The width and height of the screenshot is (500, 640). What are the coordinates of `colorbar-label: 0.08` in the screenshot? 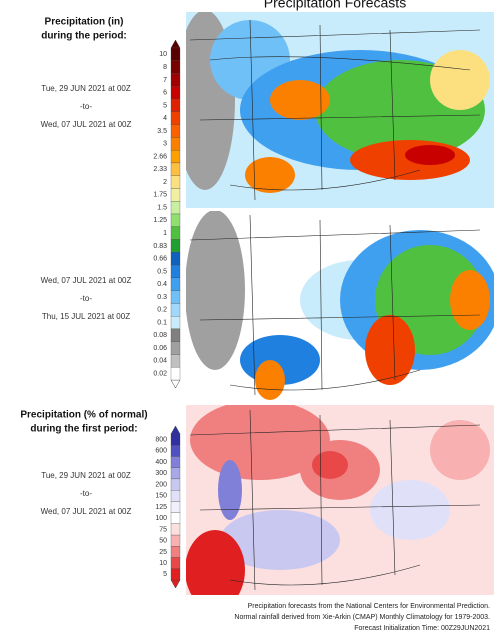 It's located at (160, 335).